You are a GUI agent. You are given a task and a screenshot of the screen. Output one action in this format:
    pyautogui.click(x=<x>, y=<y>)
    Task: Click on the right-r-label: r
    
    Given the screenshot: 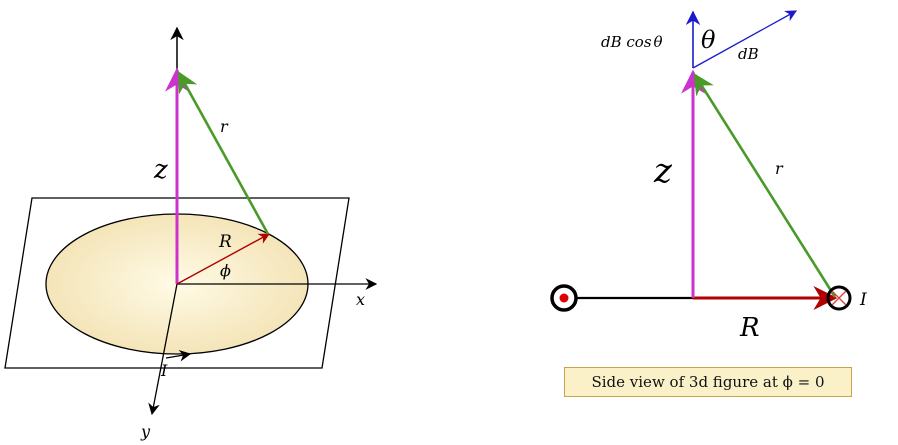 What is the action you would take?
    pyautogui.click(x=779, y=168)
    